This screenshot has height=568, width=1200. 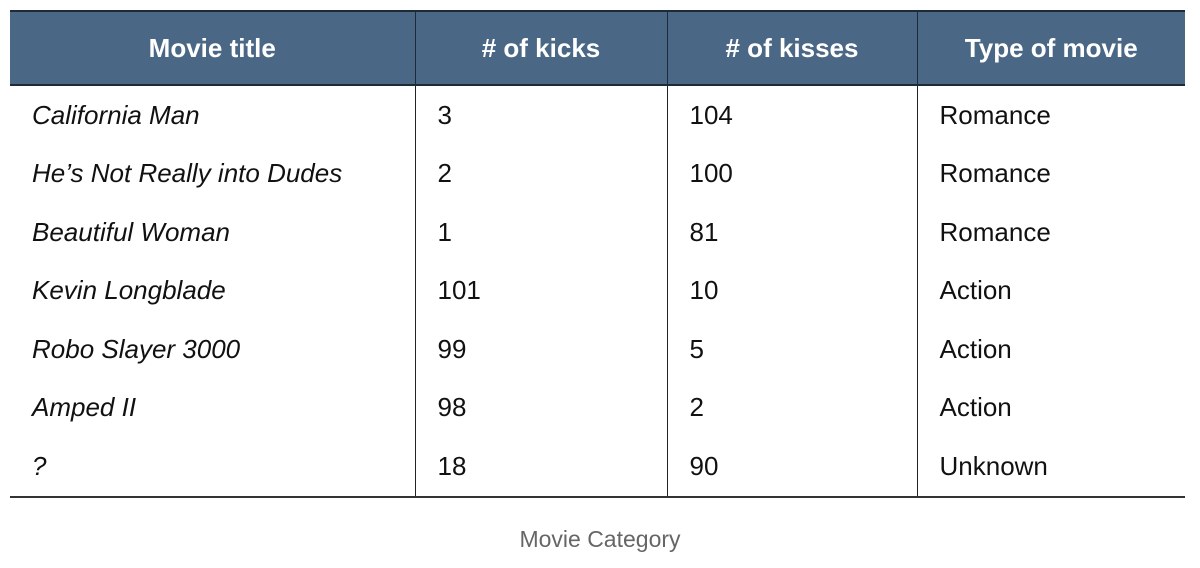 I want to click on cell-movie-title: Kevin Longblade, so click(x=129, y=290).